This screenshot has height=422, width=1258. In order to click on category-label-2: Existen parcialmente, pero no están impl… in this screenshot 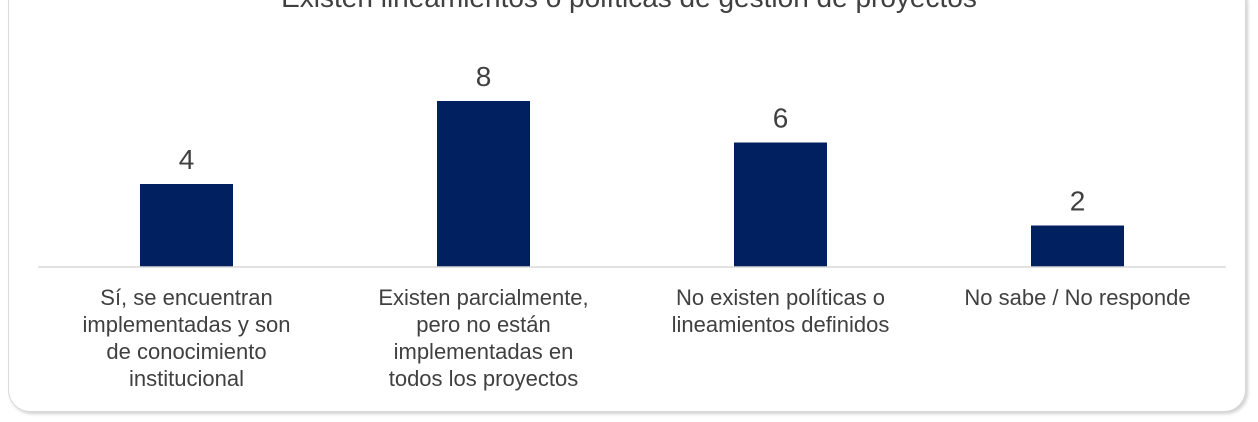, I will do `click(483, 338)`.